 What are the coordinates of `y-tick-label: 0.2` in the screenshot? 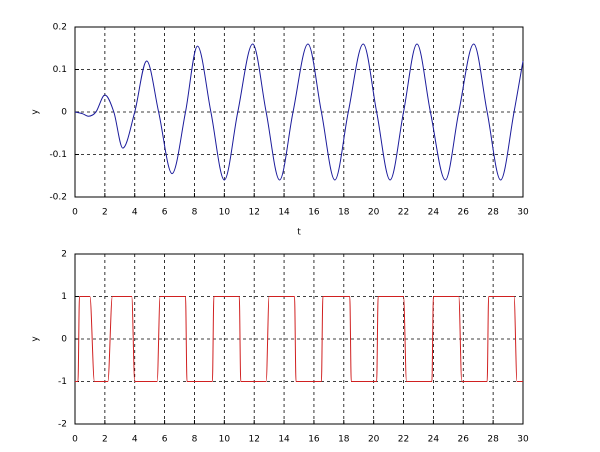 It's located at (60, 28).